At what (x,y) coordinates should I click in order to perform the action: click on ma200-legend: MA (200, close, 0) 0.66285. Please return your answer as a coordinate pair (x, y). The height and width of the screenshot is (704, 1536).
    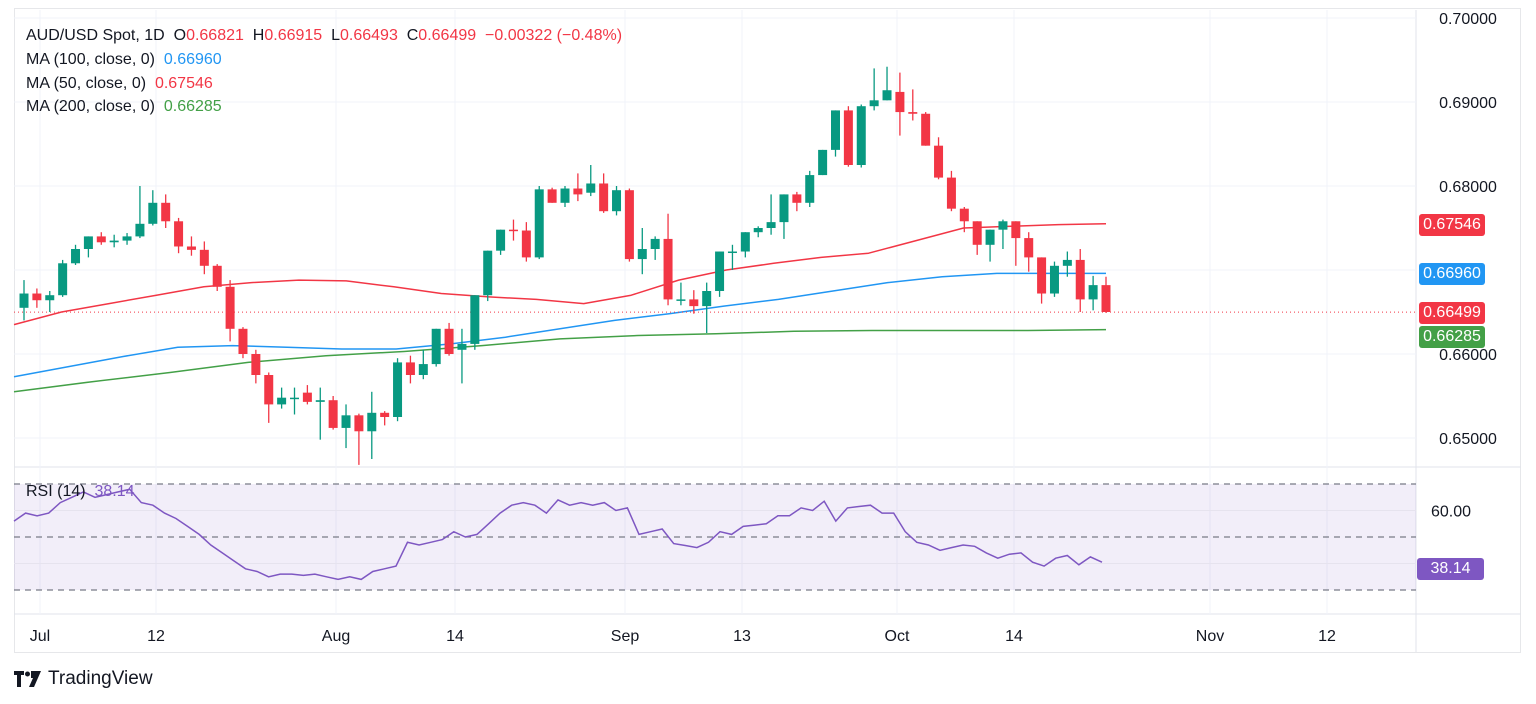
    Looking at the image, I should click on (124, 107).